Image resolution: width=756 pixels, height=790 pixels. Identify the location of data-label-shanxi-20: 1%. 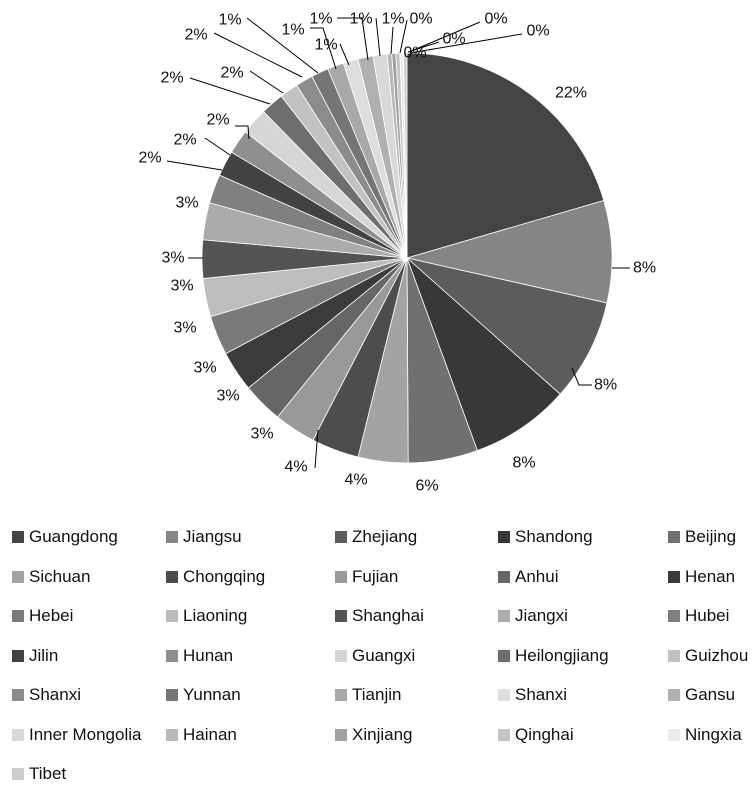
(229, 20).